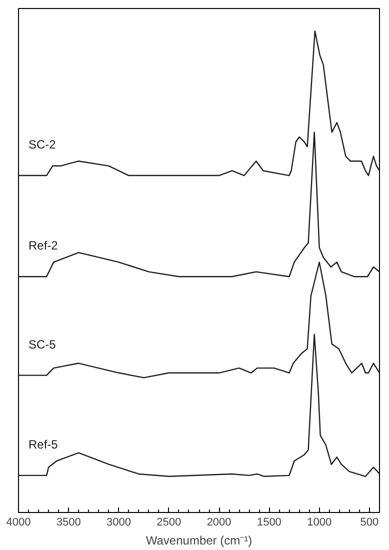 Image resolution: width=389 pixels, height=550 pixels. What do you see at coordinates (119, 522) in the screenshot?
I see `x-tick-label: 3000` at bounding box center [119, 522].